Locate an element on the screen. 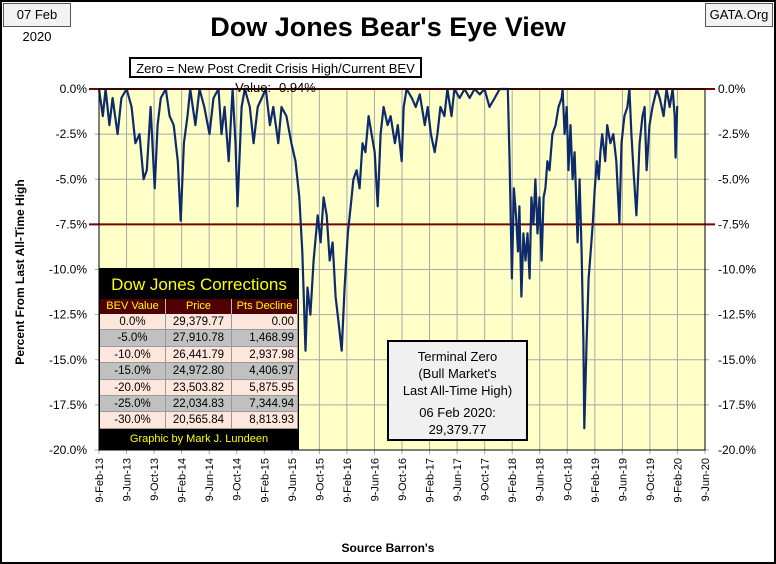  table-header: BEV Value Price Pts Decline is located at coordinates (199, 306).